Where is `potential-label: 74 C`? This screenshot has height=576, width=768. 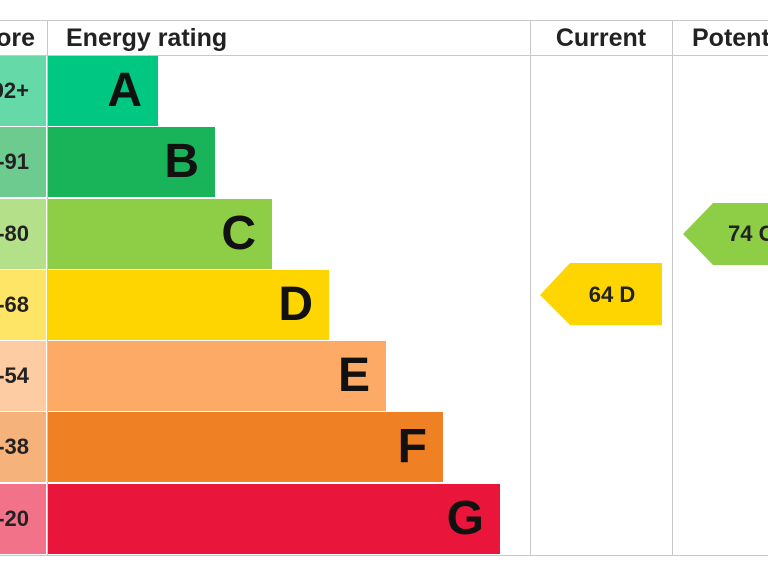
potential-label: 74 C is located at coordinates (748, 233).